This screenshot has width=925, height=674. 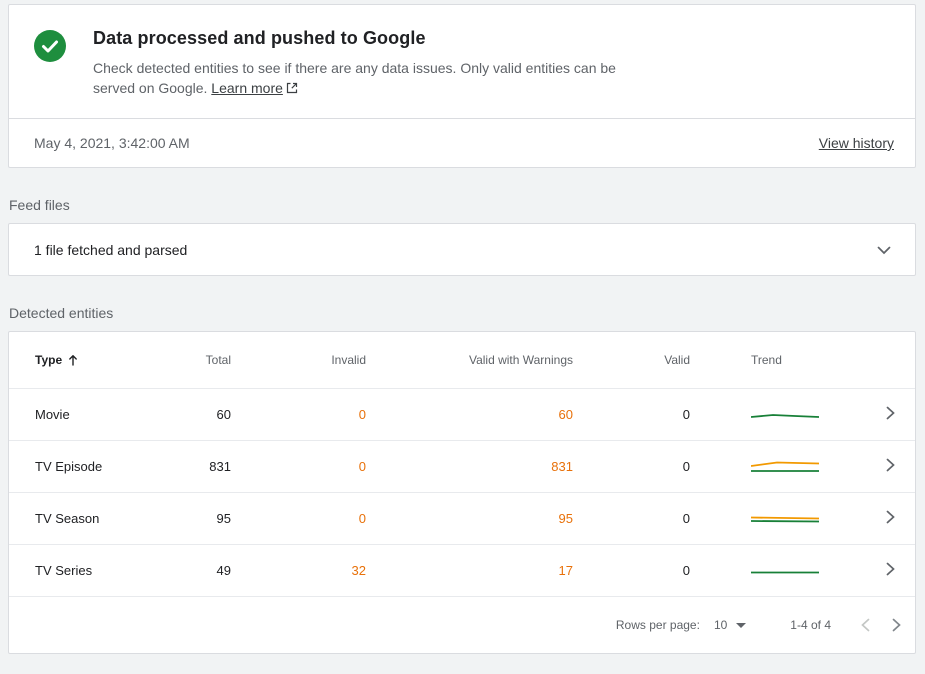 What do you see at coordinates (462, 570) in the screenshot?
I see `table-row: TV Series 49 32 17 0` at bounding box center [462, 570].